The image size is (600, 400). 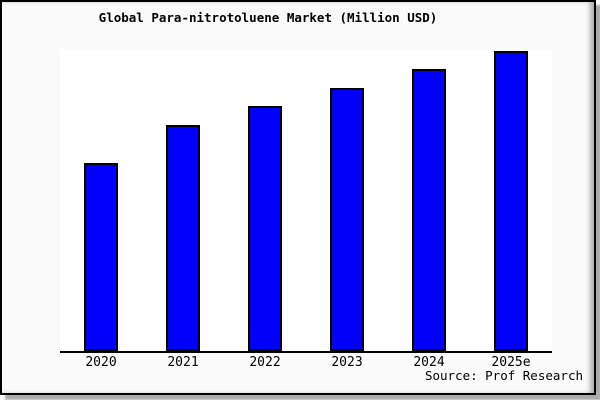 What do you see at coordinates (101, 256) in the screenshot?
I see `bar-2020` at bounding box center [101, 256].